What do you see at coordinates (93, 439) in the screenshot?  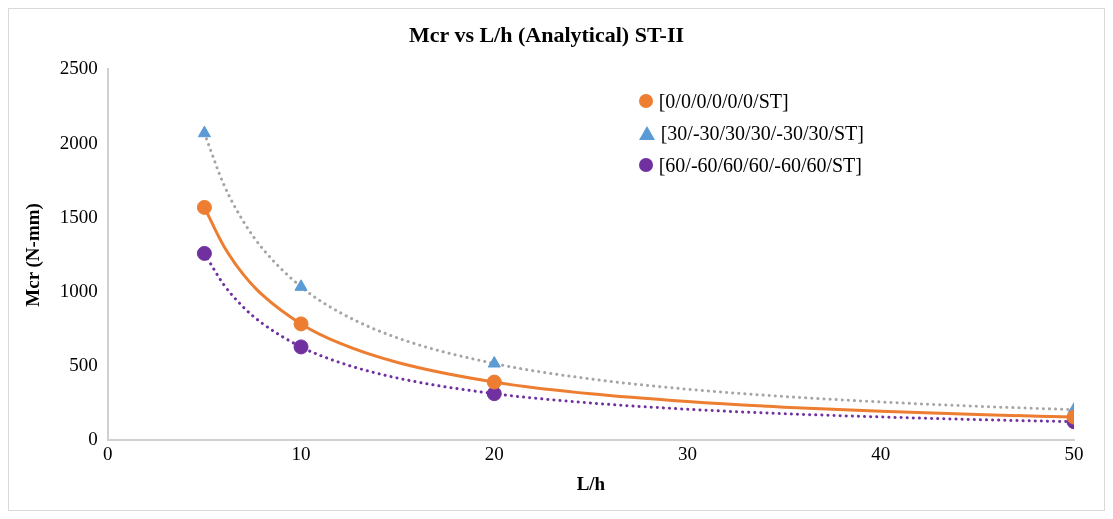 I see `y-tick-label: 0` at bounding box center [93, 439].